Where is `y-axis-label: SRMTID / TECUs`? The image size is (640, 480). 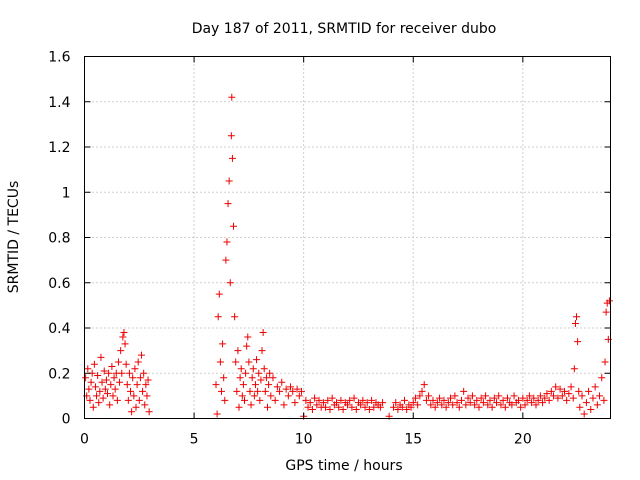 y-axis-label: SRMTID / TECUs is located at coordinates (14, 237).